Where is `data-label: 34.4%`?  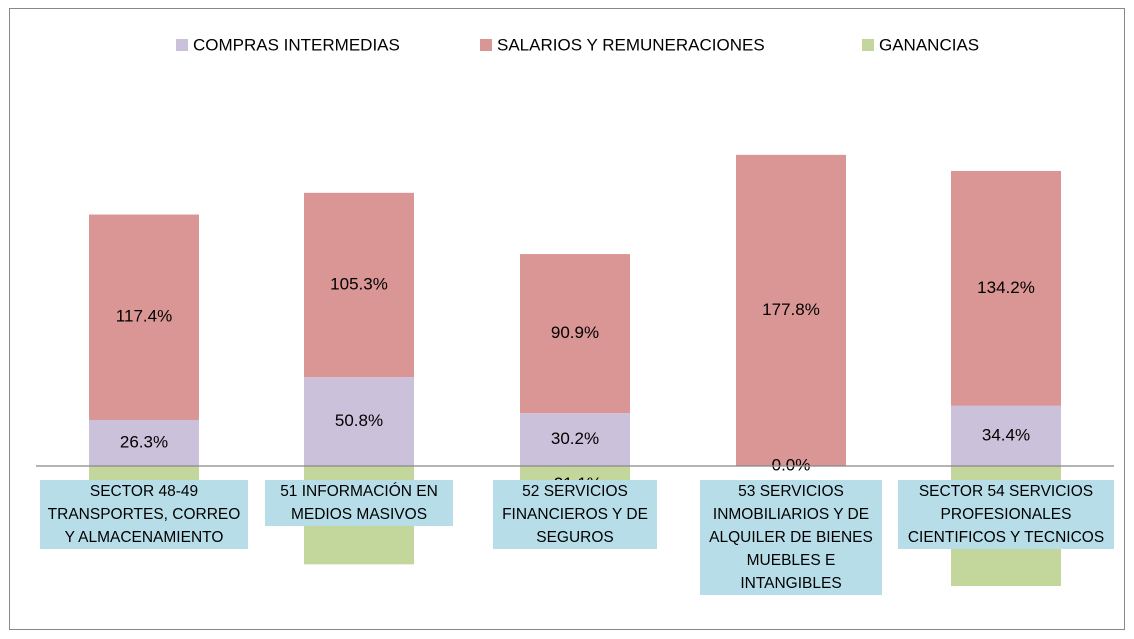 data-label: 34.4% is located at coordinates (1006, 434).